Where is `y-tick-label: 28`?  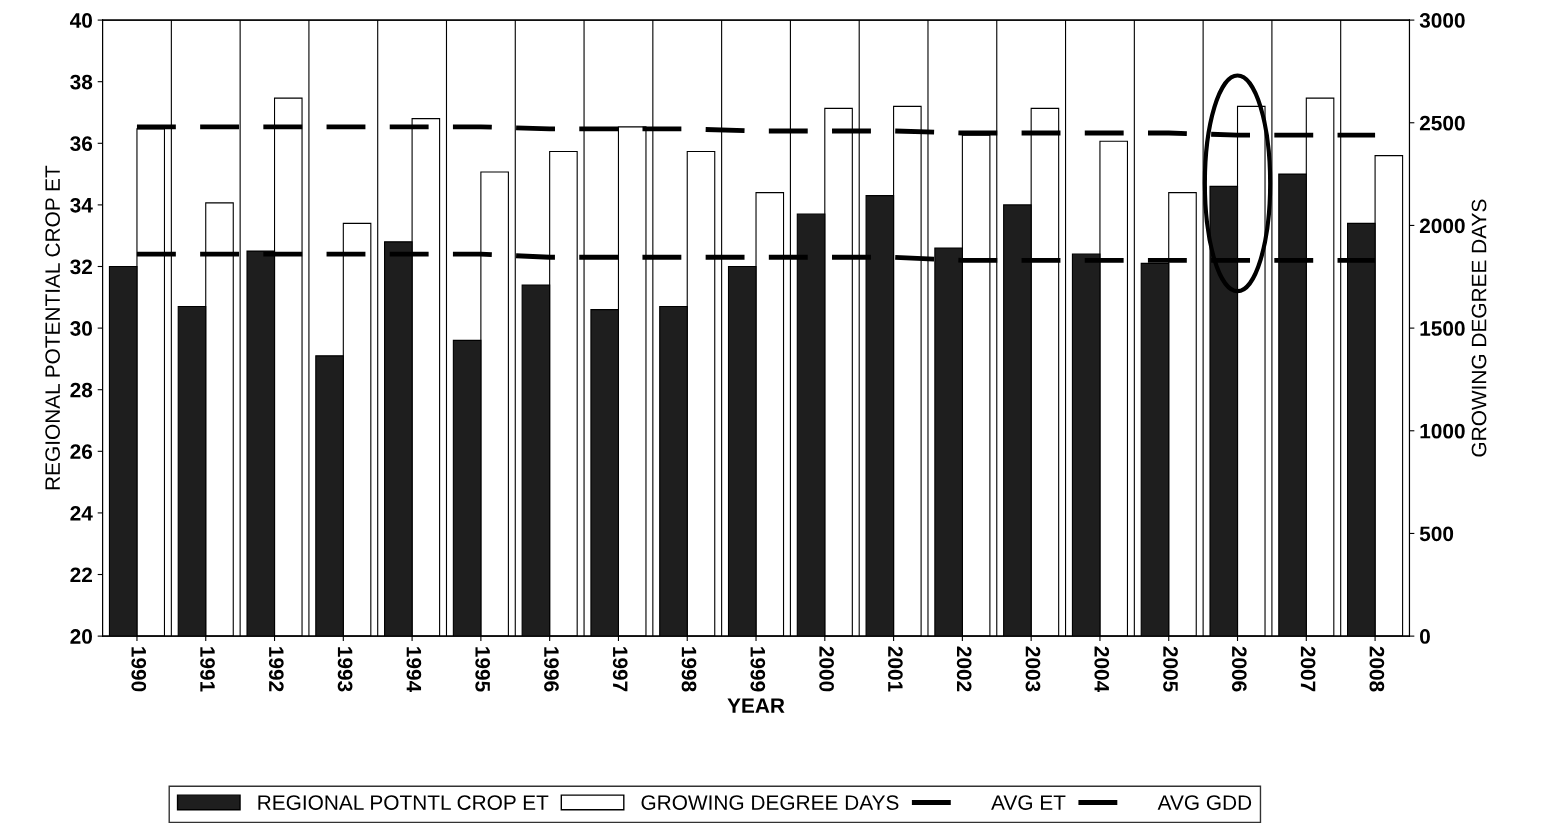 y-tick-label: 28 is located at coordinates (81, 390).